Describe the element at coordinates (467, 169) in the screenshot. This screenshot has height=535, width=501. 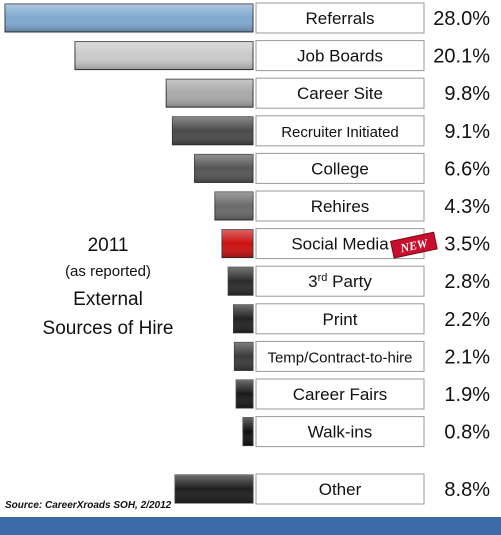
I see `value-label-4: 6.6%` at that location.